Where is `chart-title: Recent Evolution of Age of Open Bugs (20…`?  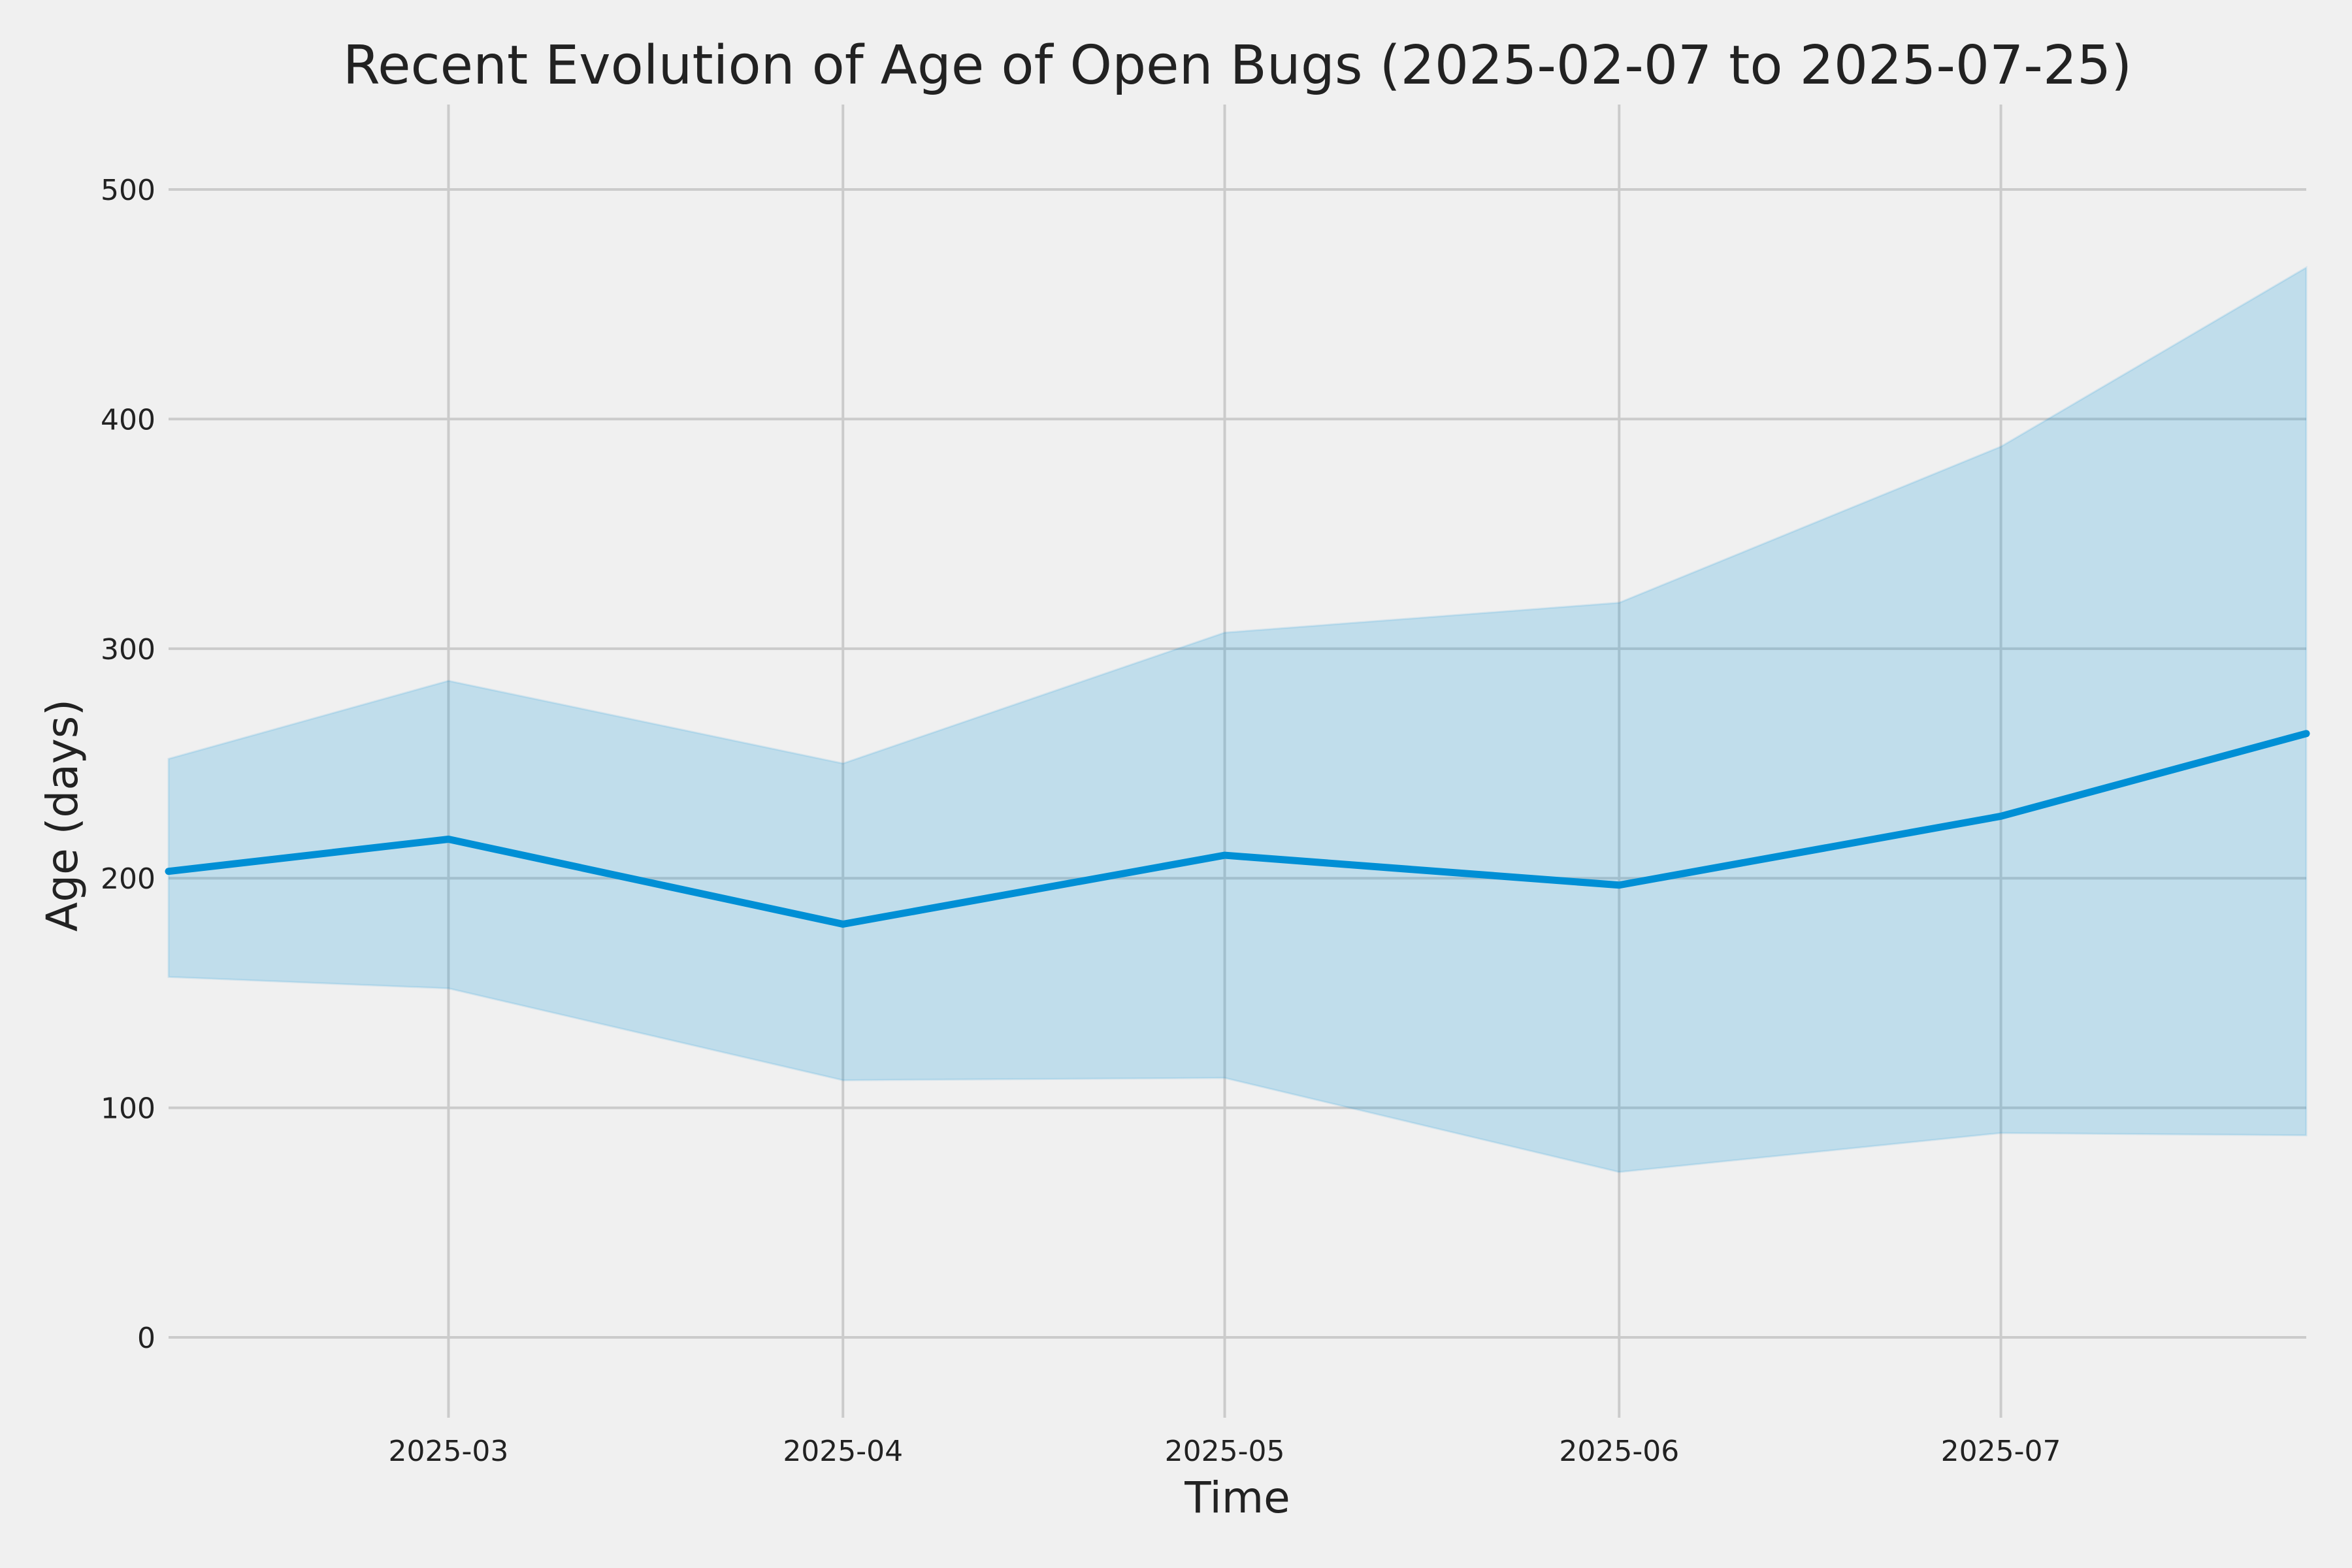
chart-title: Recent Evolution of Age of Open Bugs (20… is located at coordinates (1237, 66).